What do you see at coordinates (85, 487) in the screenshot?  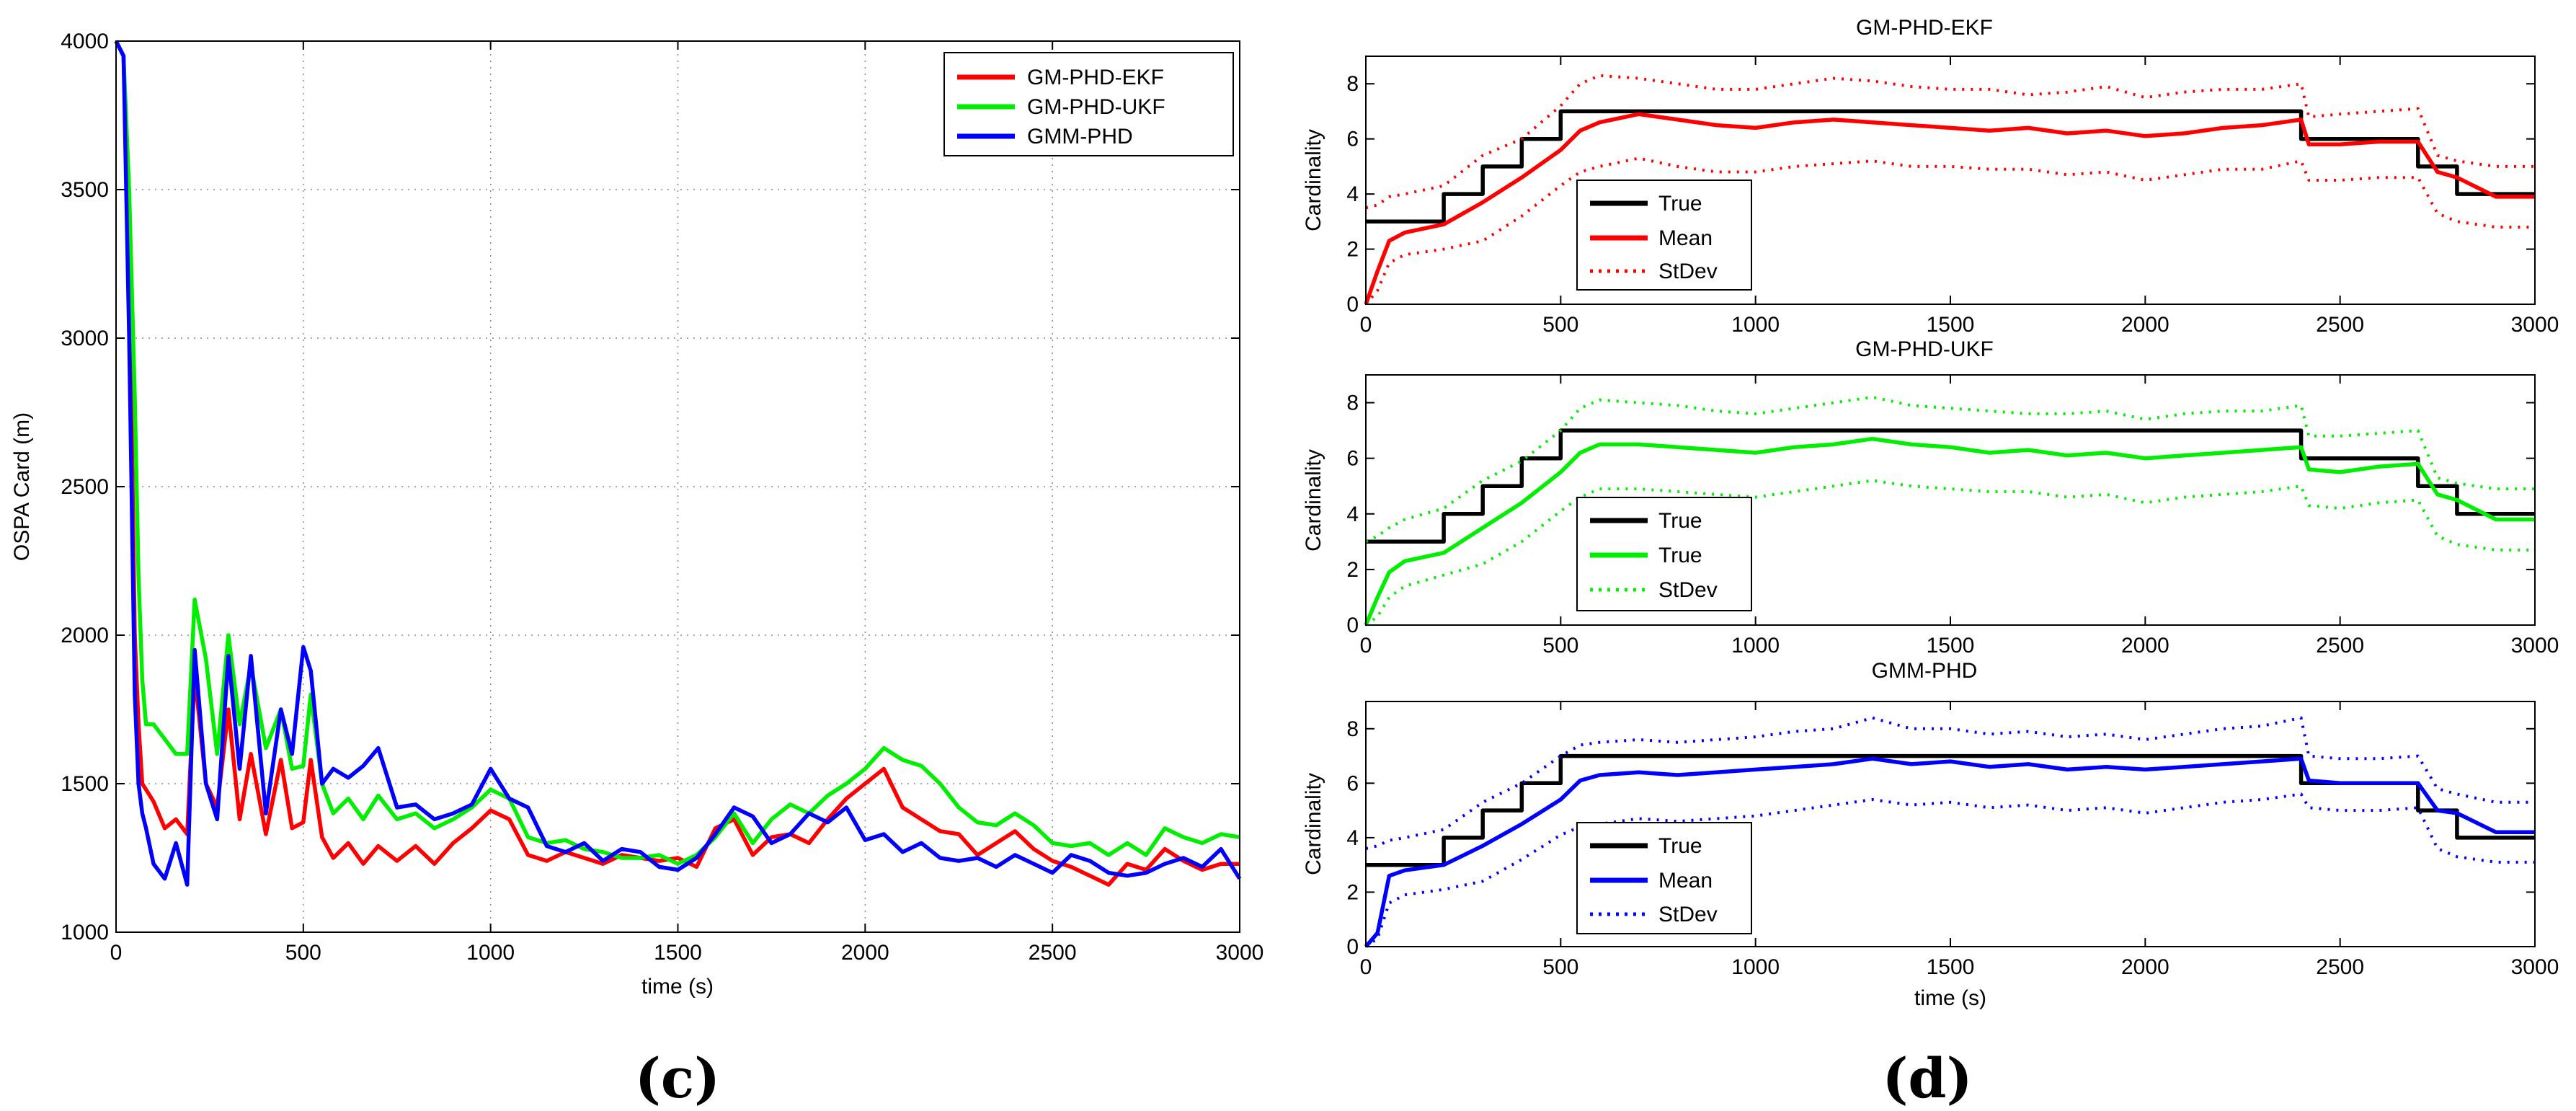 I see `y-tick-label: 2500` at bounding box center [85, 487].